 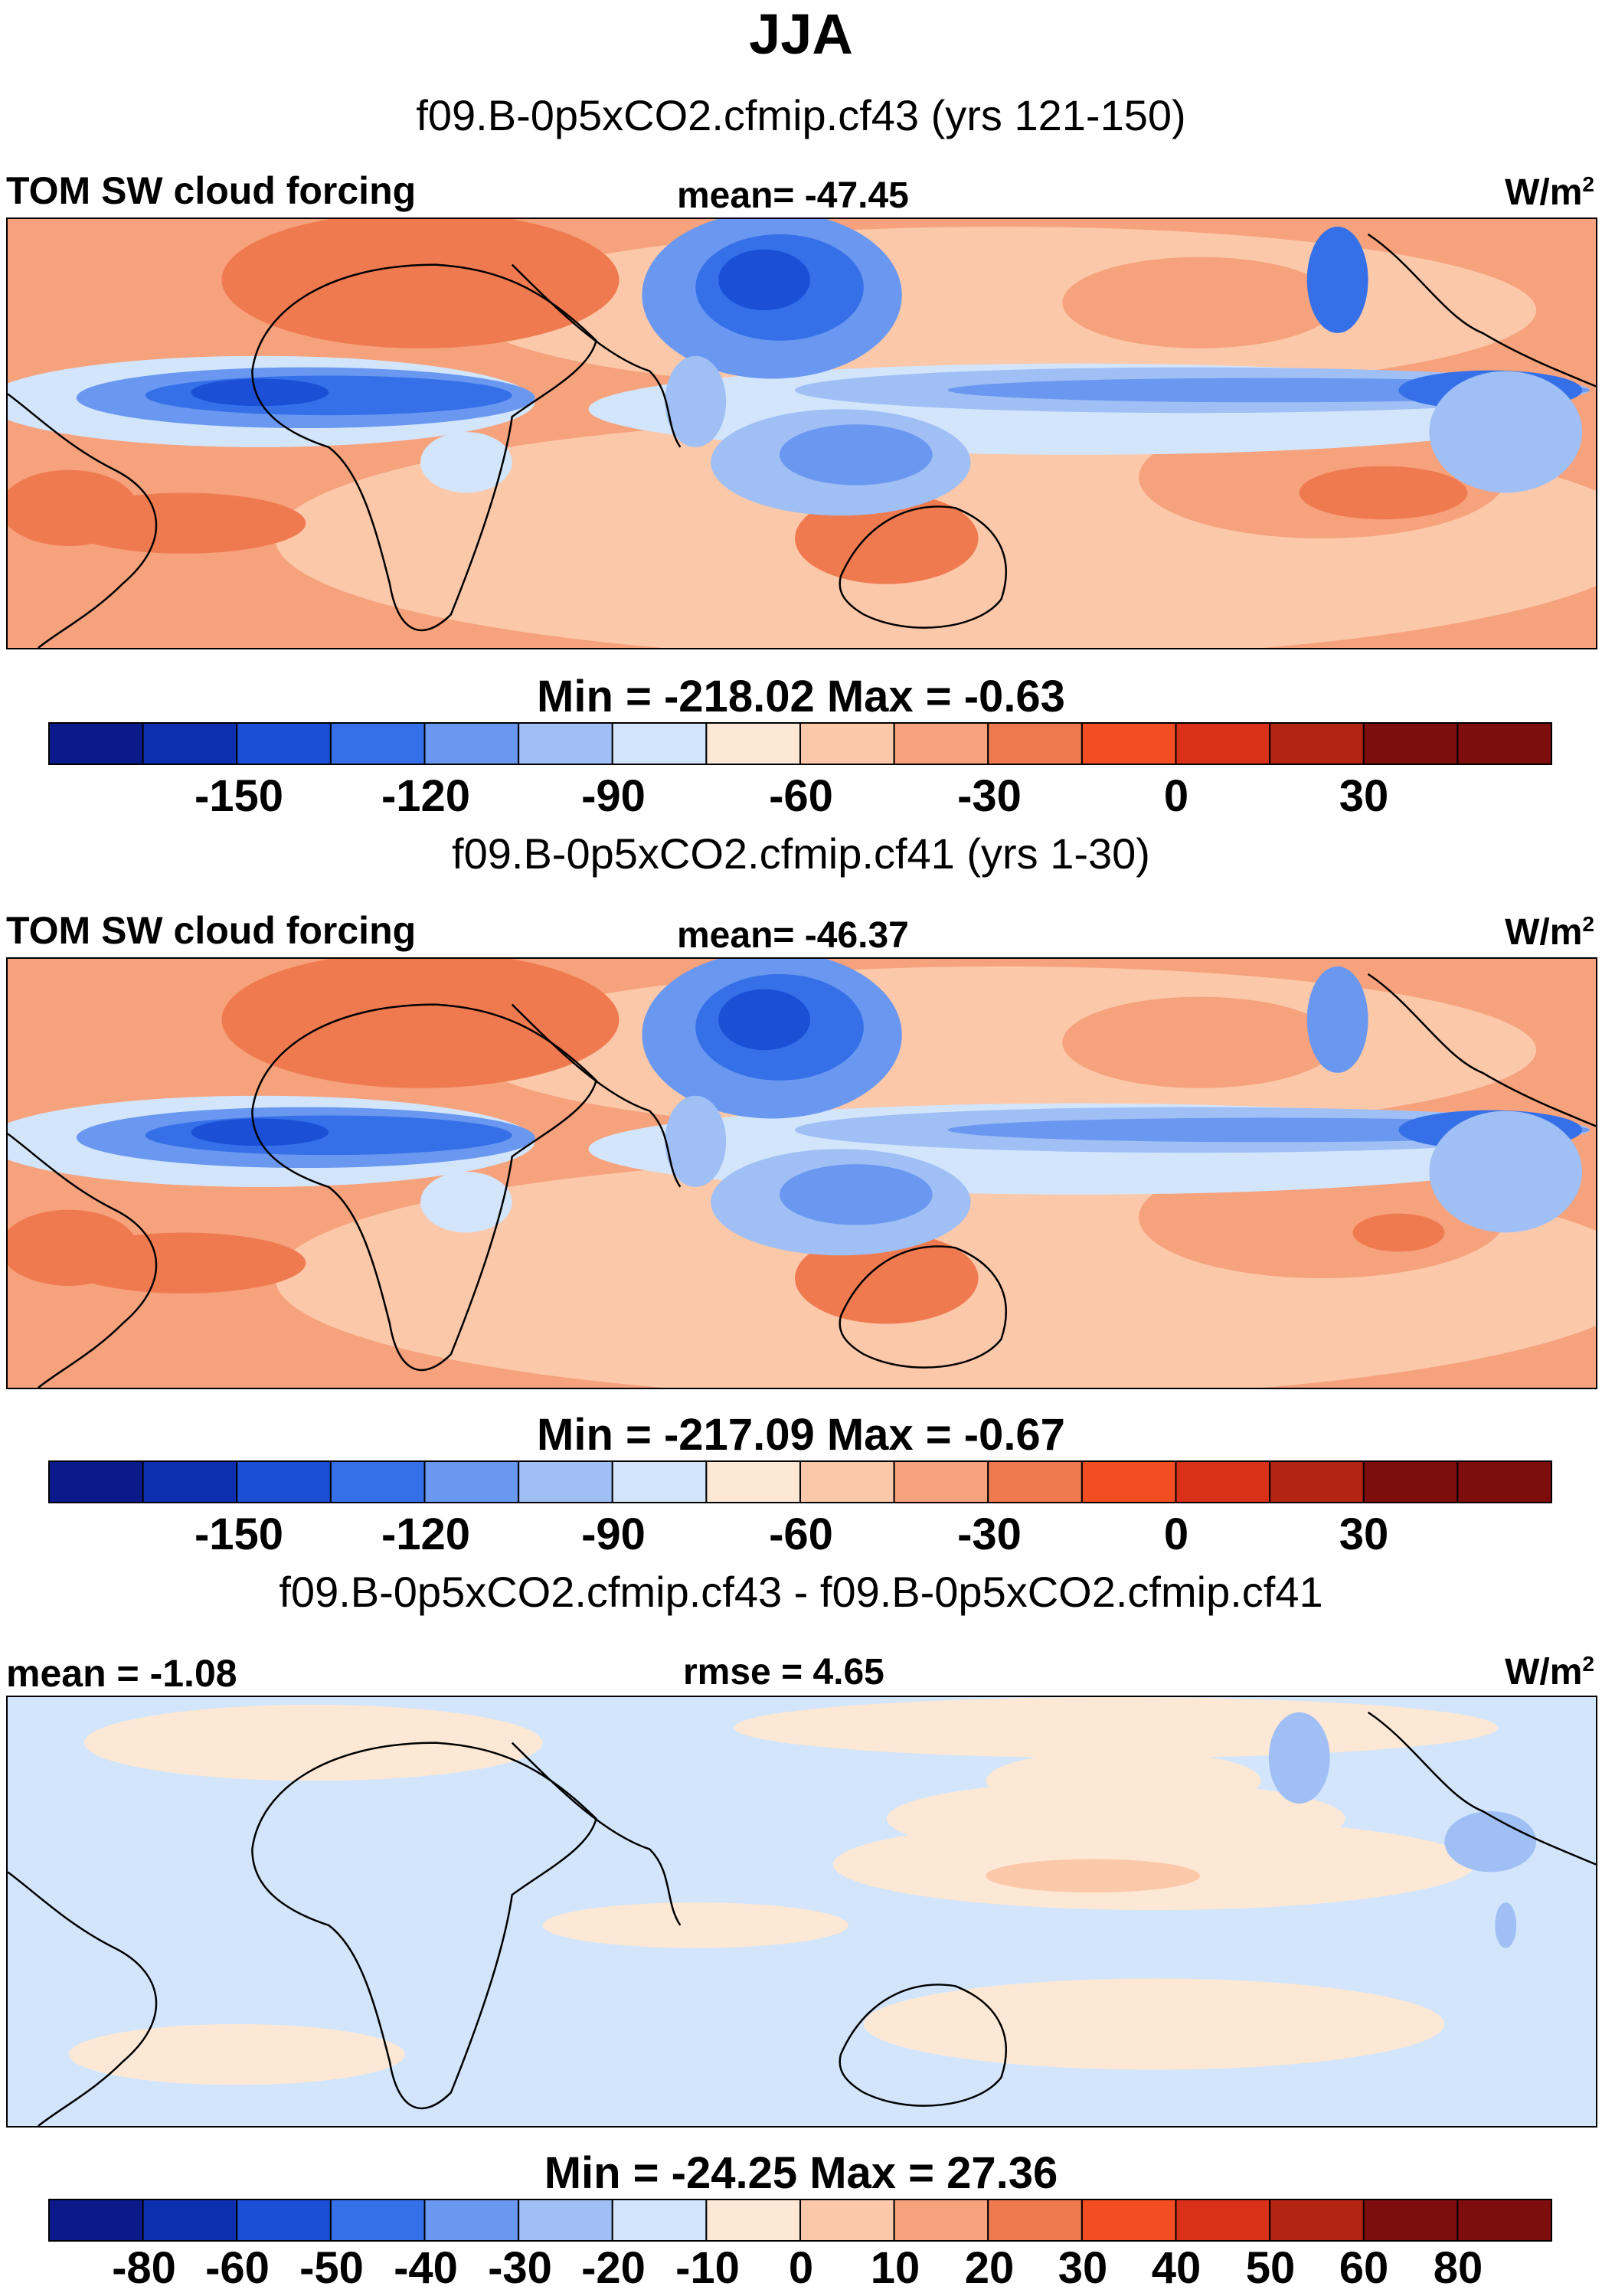 What do you see at coordinates (1549, 192) in the screenshot?
I see `panel1-units-label: W/m2` at bounding box center [1549, 192].